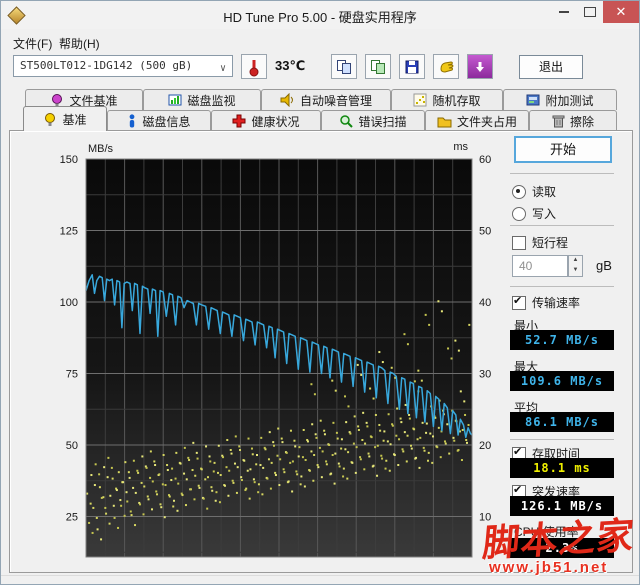 This screenshot has height=585, width=640. Describe the element at coordinates (33, 44) in the screenshot. I see `menu-file: 文件(F)` at that location.